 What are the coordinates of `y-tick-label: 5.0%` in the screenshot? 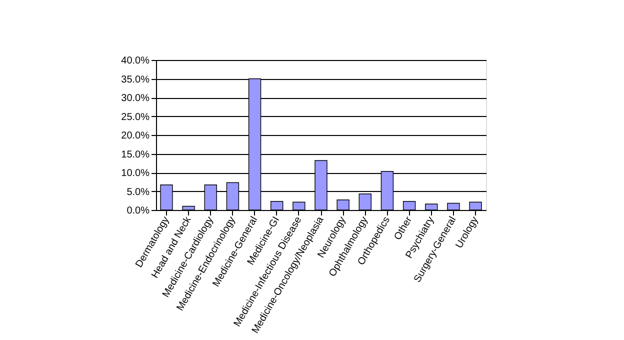 It's located at (138, 192).